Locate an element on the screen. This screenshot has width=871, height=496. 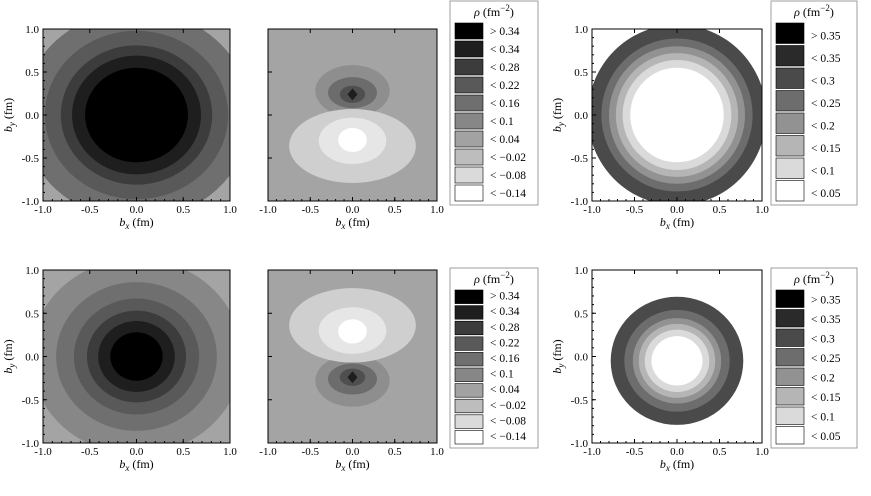
legend-label: < 0.05 is located at coordinates (826, 194).